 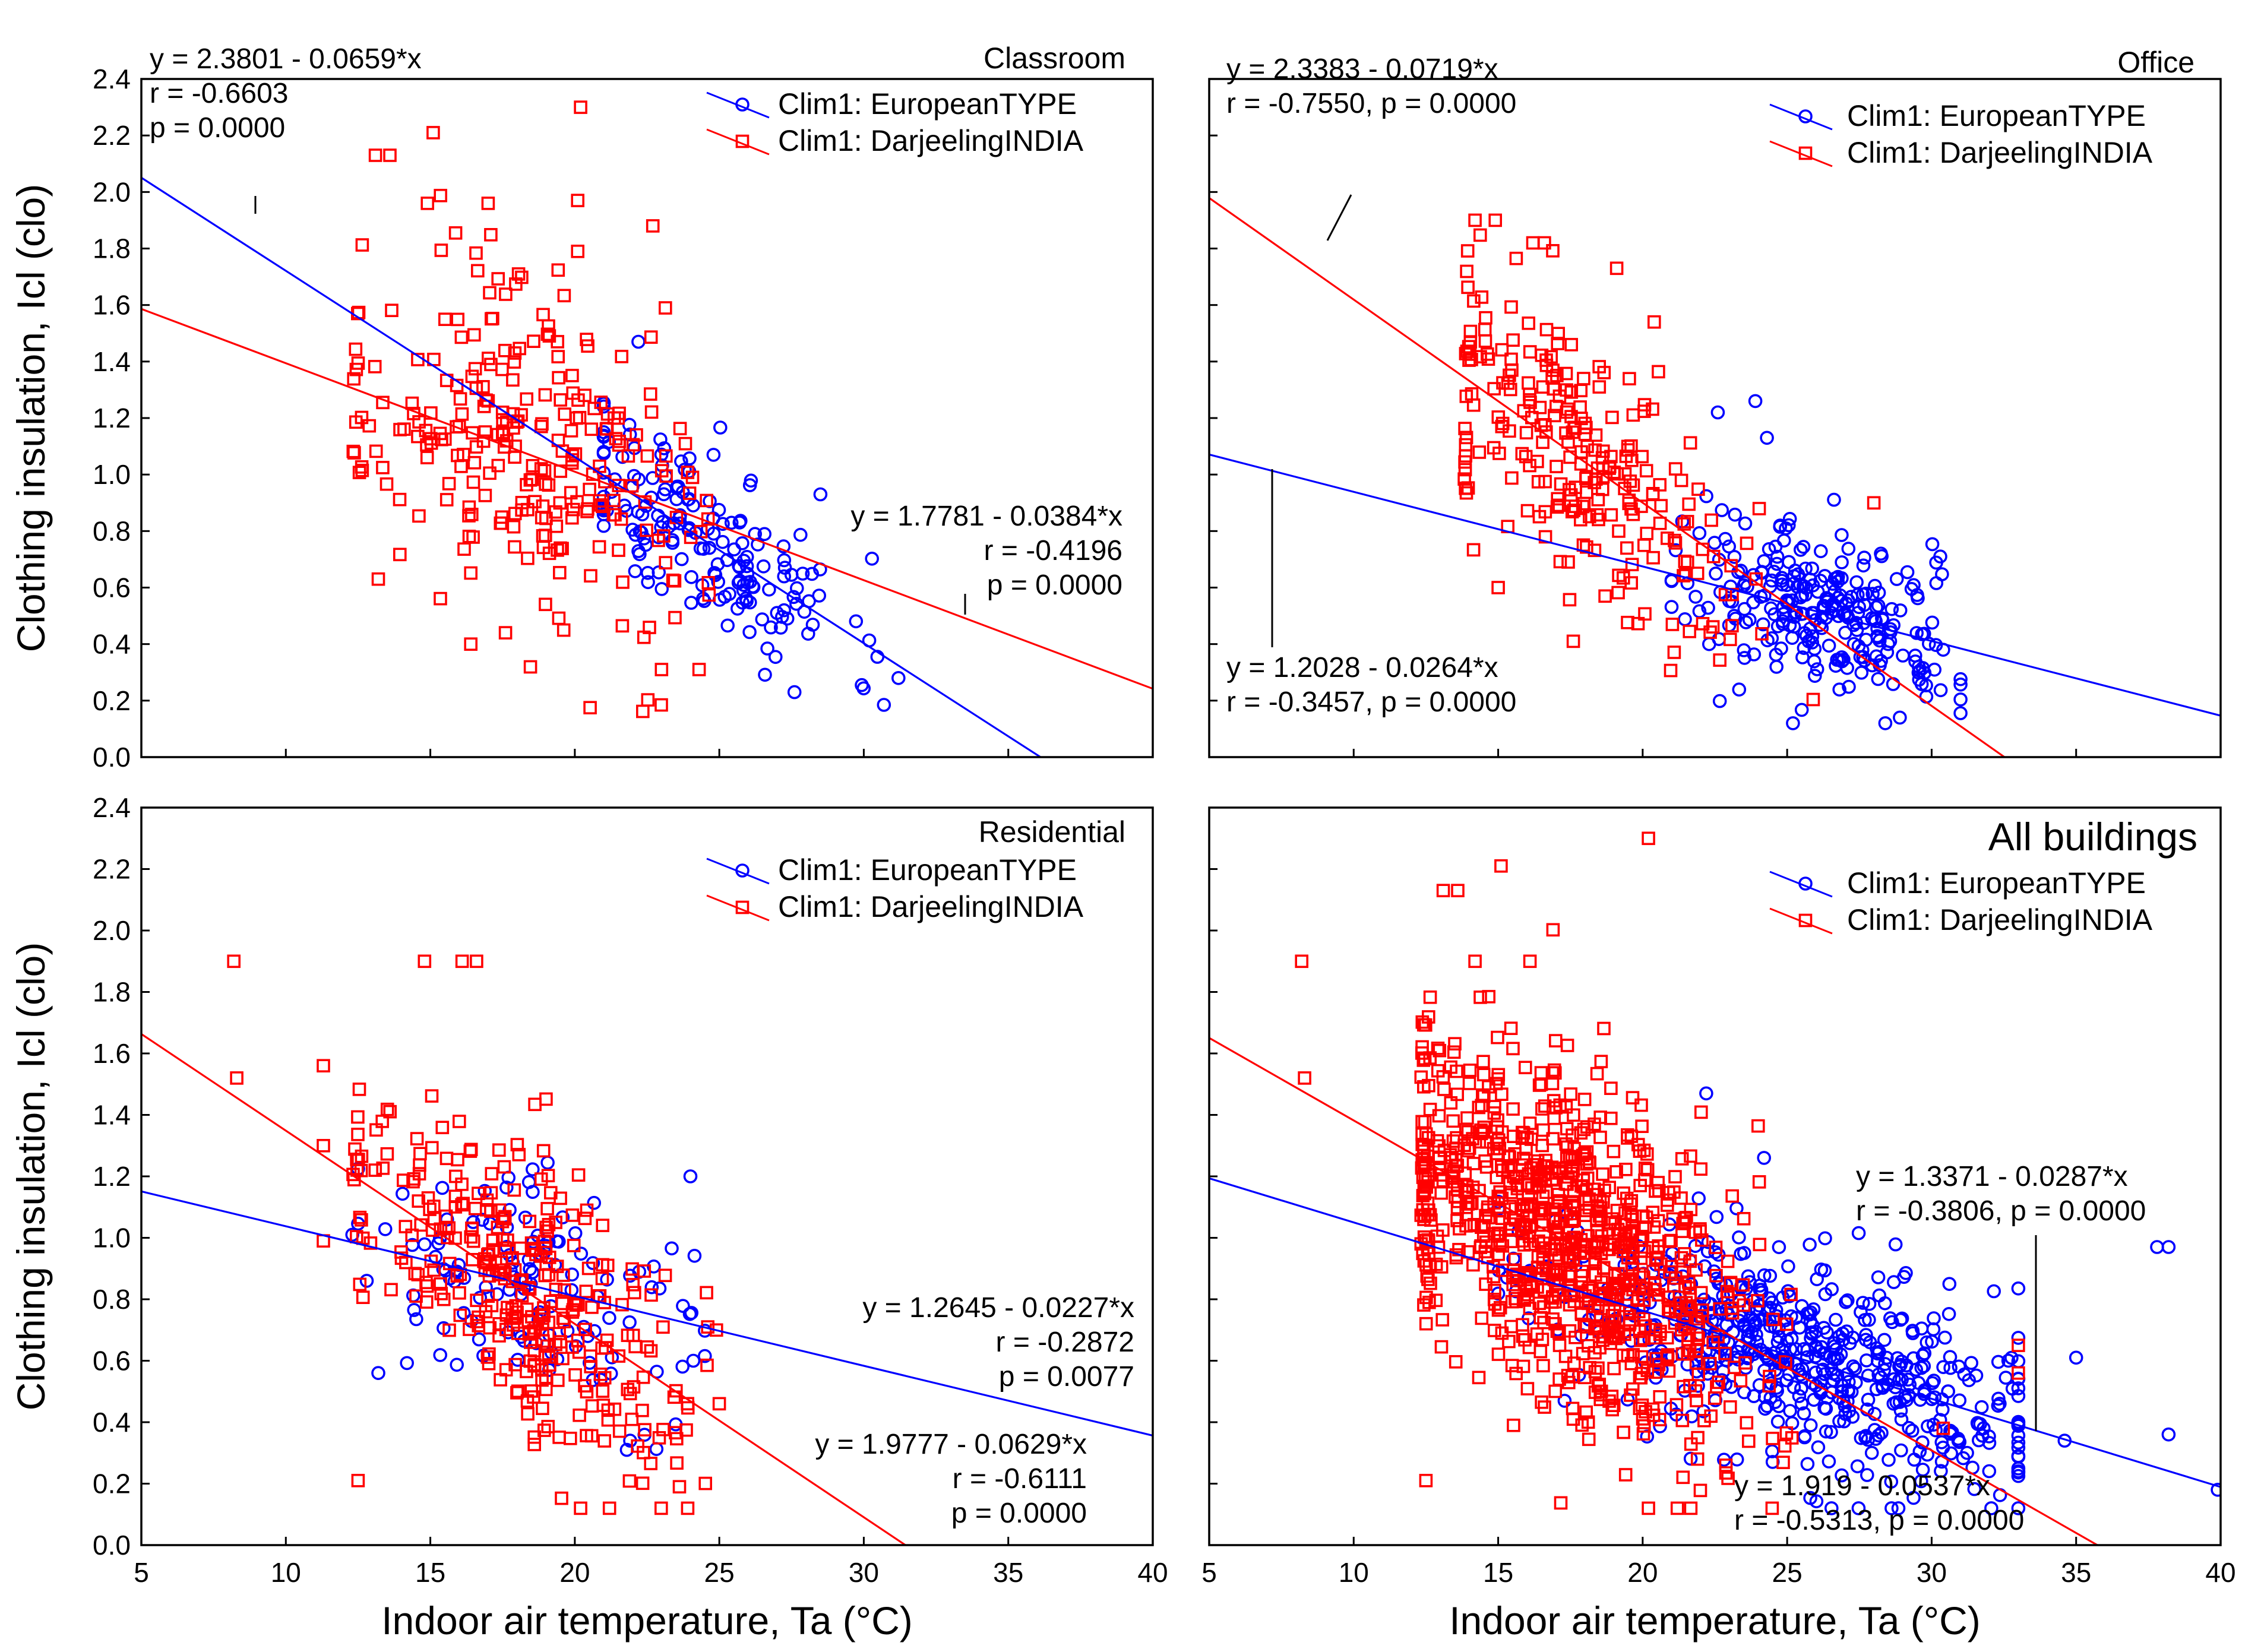 What do you see at coordinates (1862, 1486) in the screenshot?
I see `annotation-line: y = 1.919 - 0.0537*x` at bounding box center [1862, 1486].